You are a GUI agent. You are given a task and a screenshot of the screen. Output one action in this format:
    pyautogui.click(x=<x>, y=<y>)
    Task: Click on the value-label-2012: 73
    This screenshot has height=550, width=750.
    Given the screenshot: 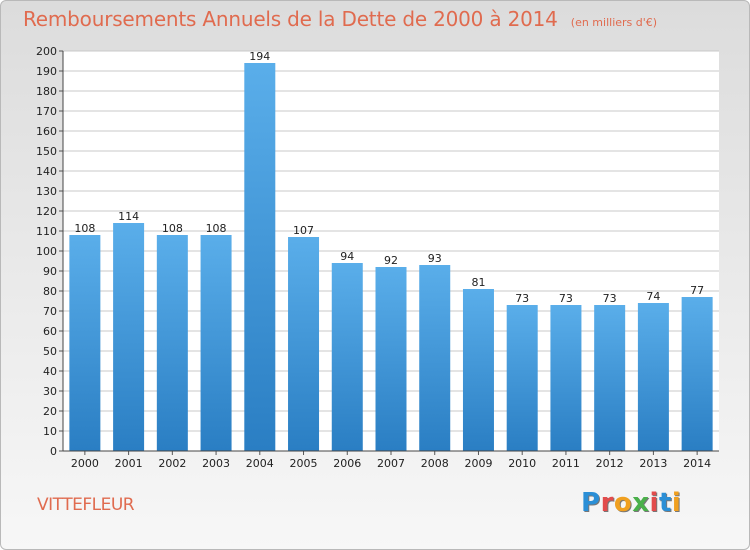 What is the action you would take?
    pyautogui.click(x=610, y=298)
    